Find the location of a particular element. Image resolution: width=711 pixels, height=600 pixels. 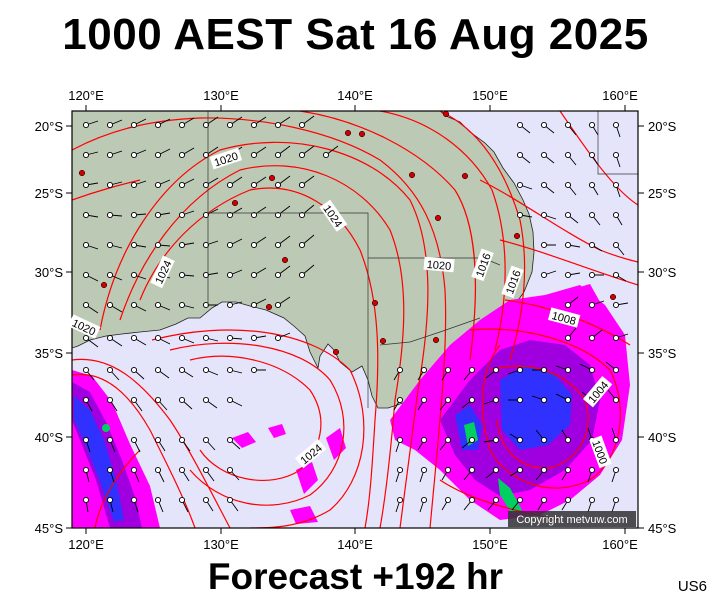

lon-tick-150: 150°E is located at coordinates (490, 95).